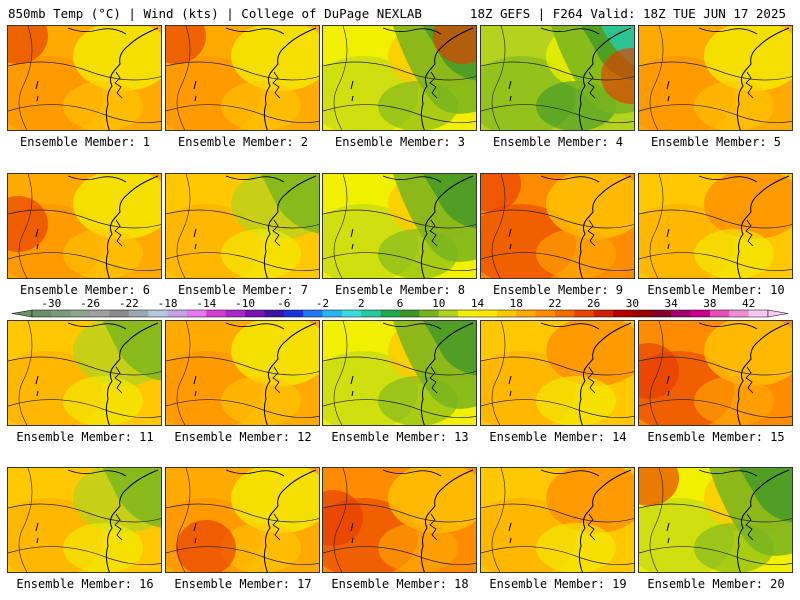 The image size is (800, 600). Describe the element at coordinates (85, 584) in the screenshot. I see `ensemble-member-label: Ensemble Member: 16` at that location.